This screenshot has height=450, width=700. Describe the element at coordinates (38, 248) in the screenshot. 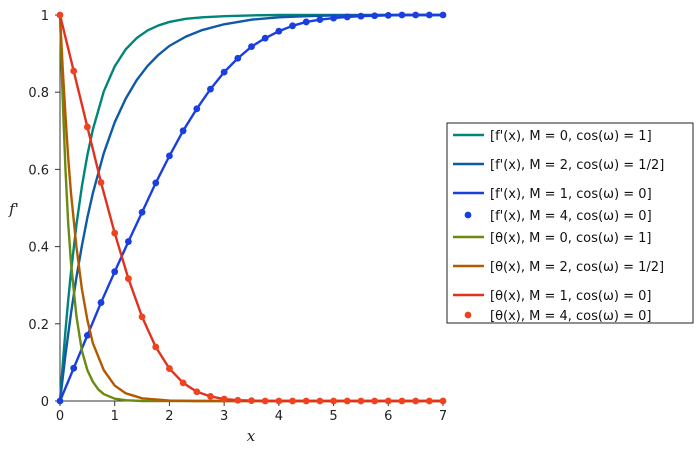

I see `y-tick-label: 0.4` at that location.